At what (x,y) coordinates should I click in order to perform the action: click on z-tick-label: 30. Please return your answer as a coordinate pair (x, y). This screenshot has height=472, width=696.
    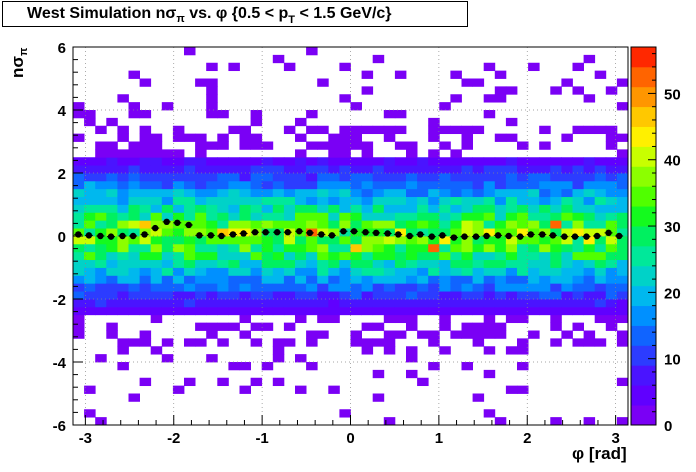
    Looking at the image, I should click on (672, 227).